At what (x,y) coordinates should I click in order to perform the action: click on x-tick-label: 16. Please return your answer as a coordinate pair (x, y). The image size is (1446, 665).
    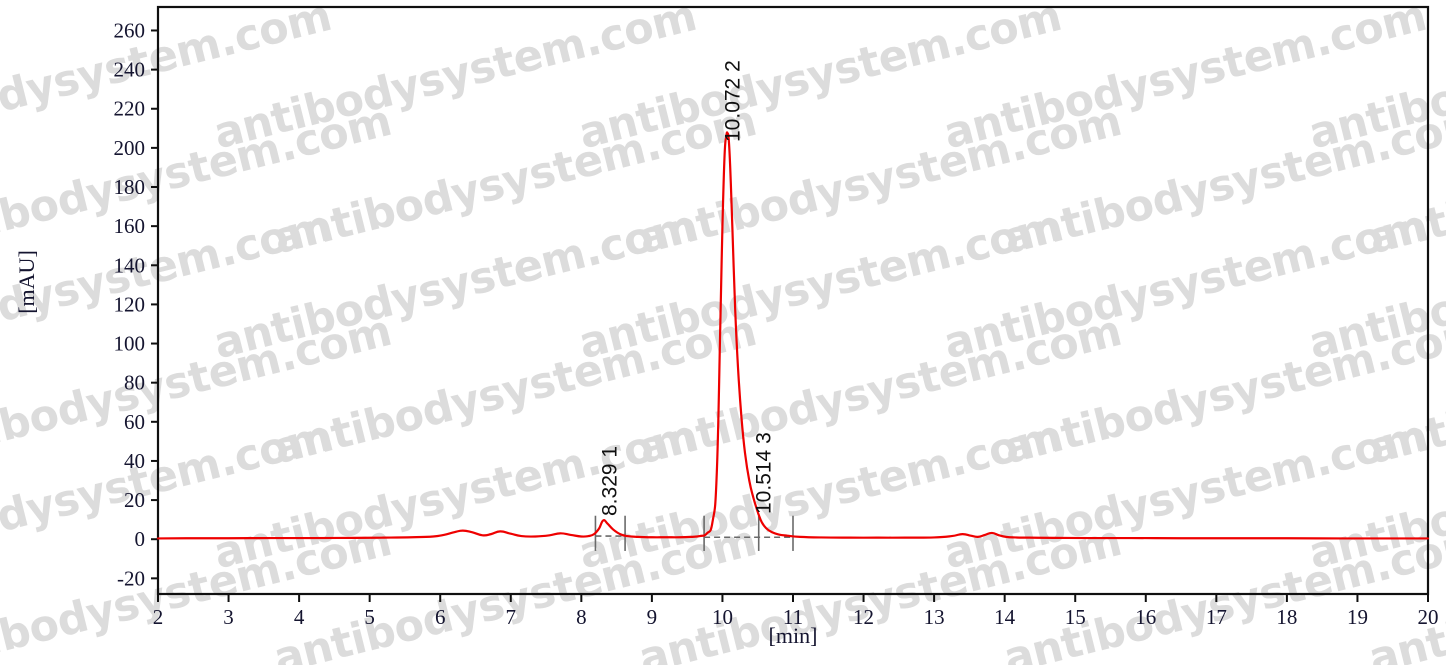
    Looking at the image, I should click on (1145, 617).